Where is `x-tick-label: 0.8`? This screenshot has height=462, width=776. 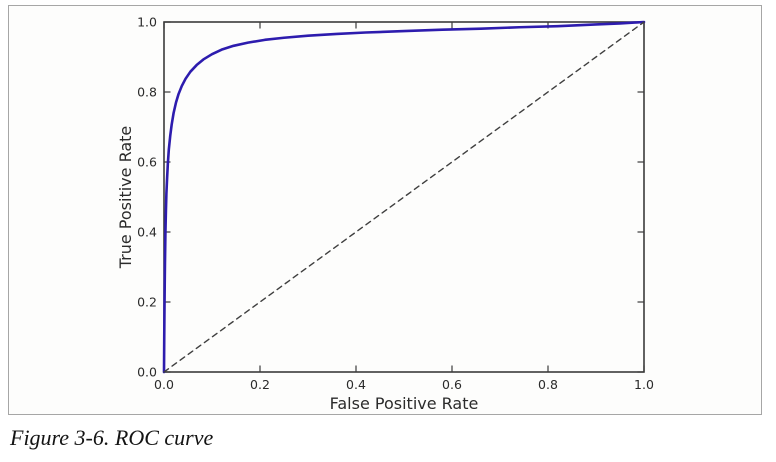
x-tick-label: 0.8 is located at coordinates (548, 384).